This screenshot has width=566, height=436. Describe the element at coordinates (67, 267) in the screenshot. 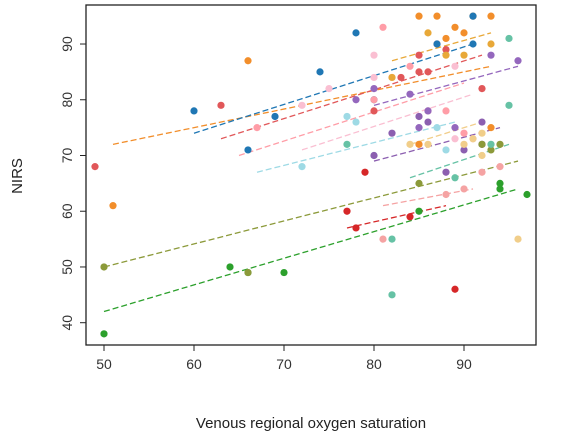

I see `y-tick-label-2: 50` at that location.